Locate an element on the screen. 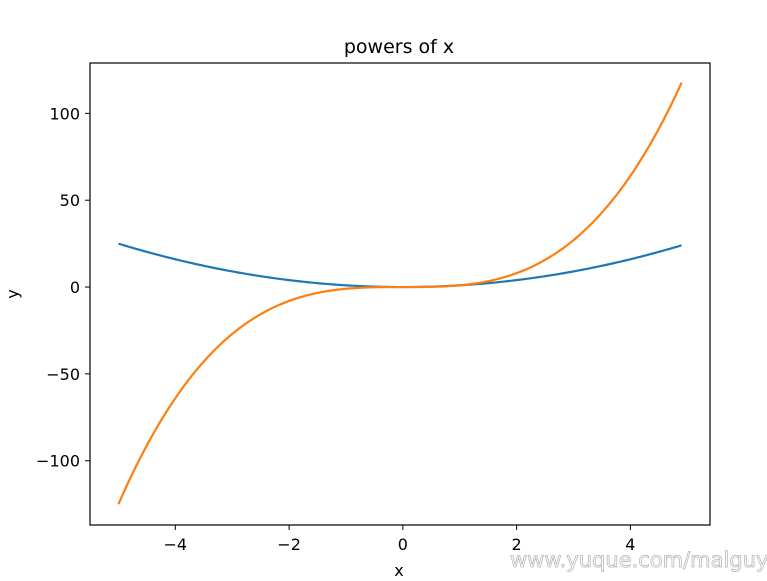  x-tick-label: −2 is located at coordinates (289, 544).